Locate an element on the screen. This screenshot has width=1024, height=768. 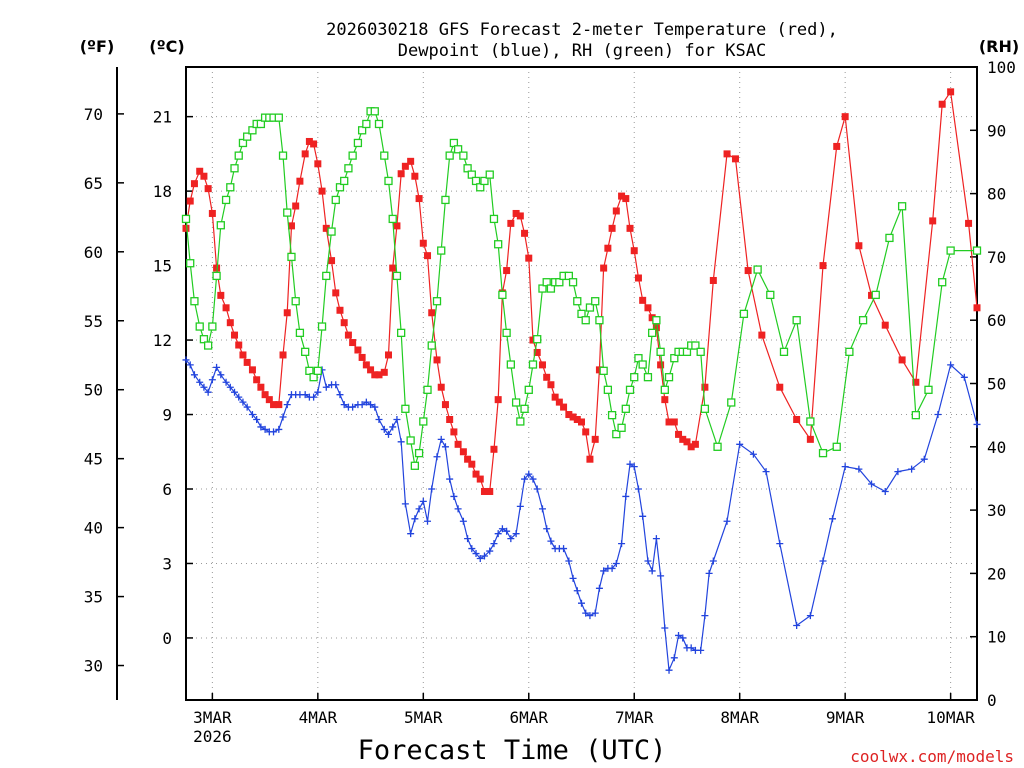
rh-tick-label: 40 is located at coordinates (996, 447).